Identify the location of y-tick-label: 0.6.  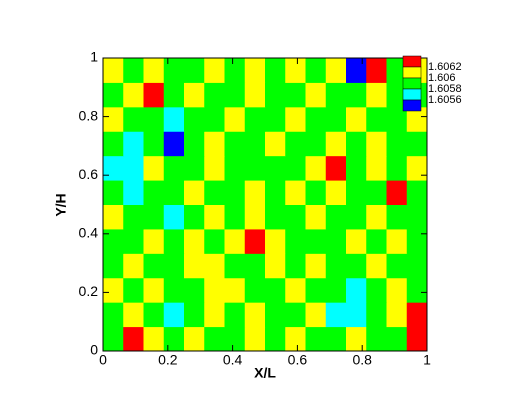
(89, 174).